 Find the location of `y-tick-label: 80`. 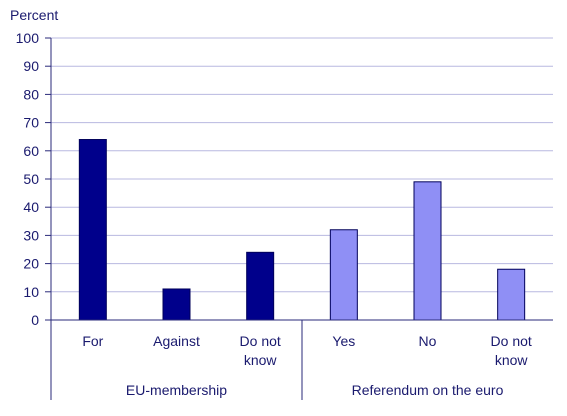

y-tick-label: 80 is located at coordinates (31, 94).